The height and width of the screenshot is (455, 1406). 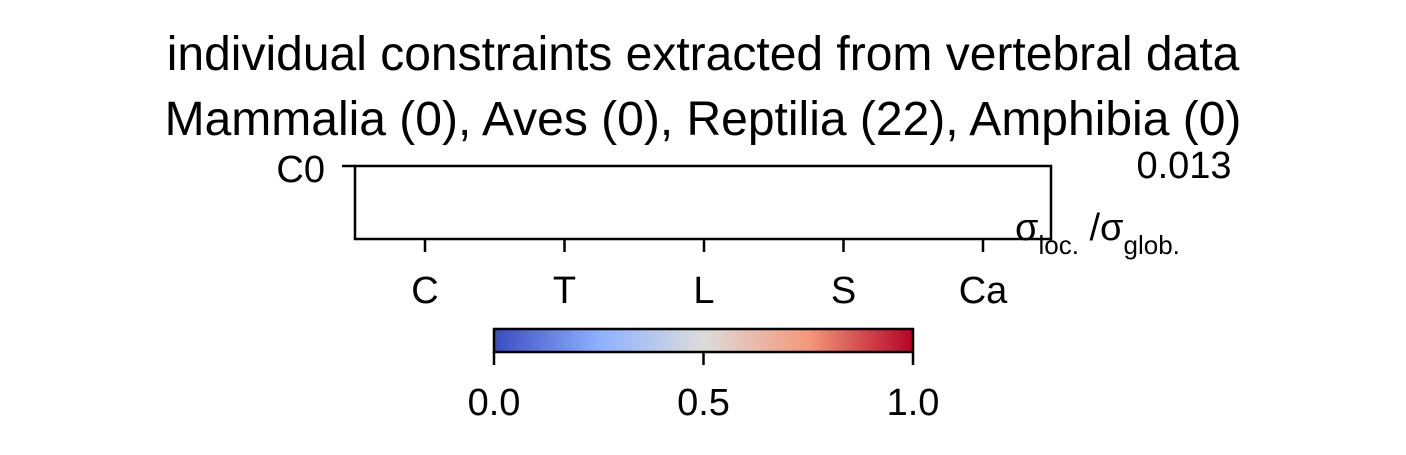 What do you see at coordinates (300, 170) in the screenshot?
I see `row-label: C0` at bounding box center [300, 170].